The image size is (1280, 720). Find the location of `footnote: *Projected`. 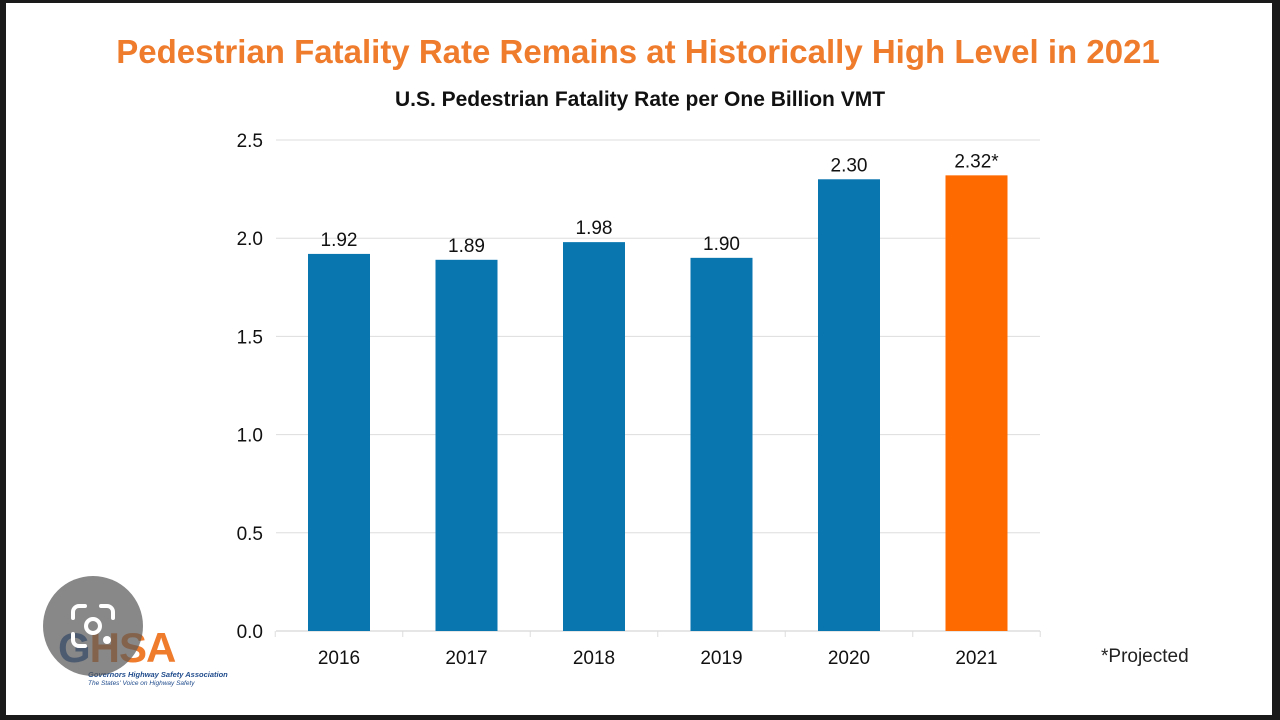

footnote: *Projected is located at coordinates (1145, 656).